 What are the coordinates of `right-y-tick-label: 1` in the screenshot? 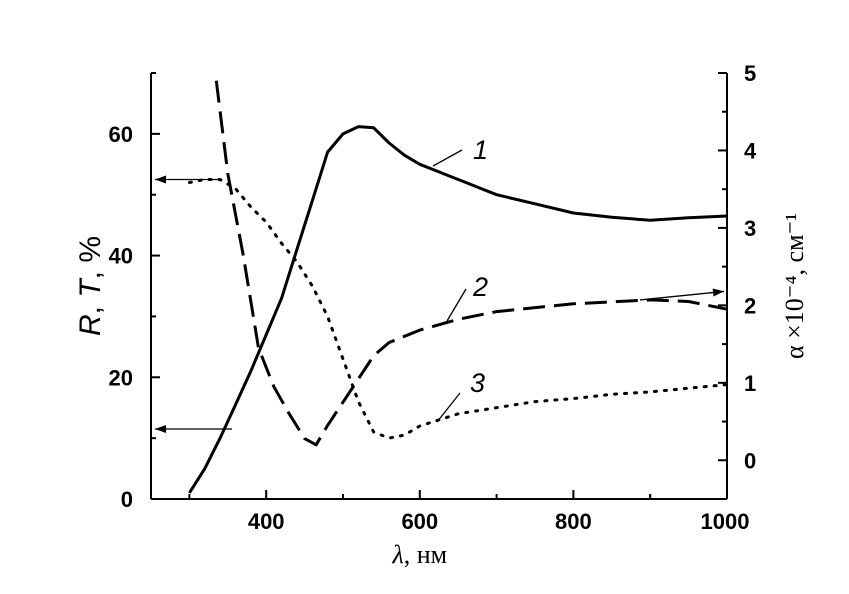 It's located at (750, 383).